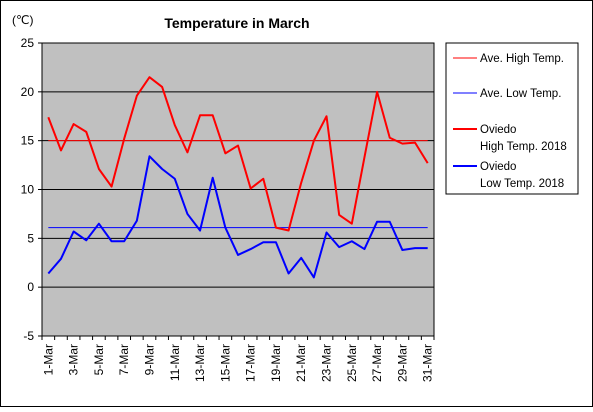 The height and width of the screenshot is (412, 593). What do you see at coordinates (28, 43) in the screenshot?
I see `y-tick-label: 25` at bounding box center [28, 43].